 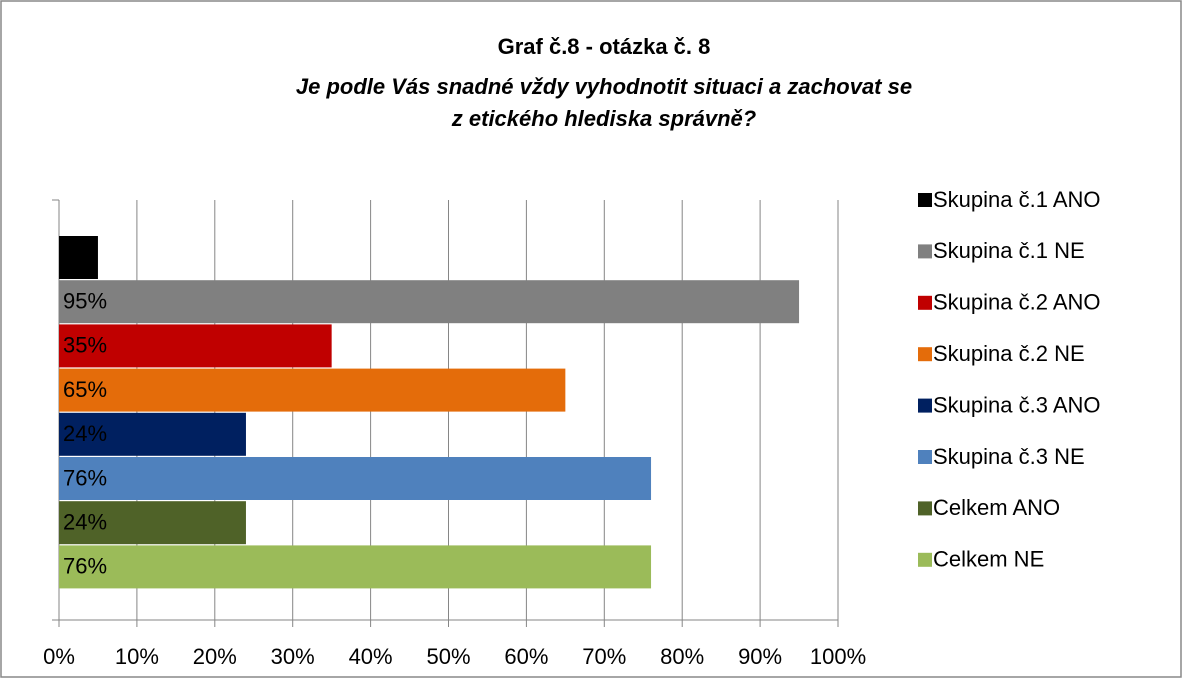 What do you see at coordinates (215, 656) in the screenshot?
I see `x-tick-label: 20%` at bounding box center [215, 656].